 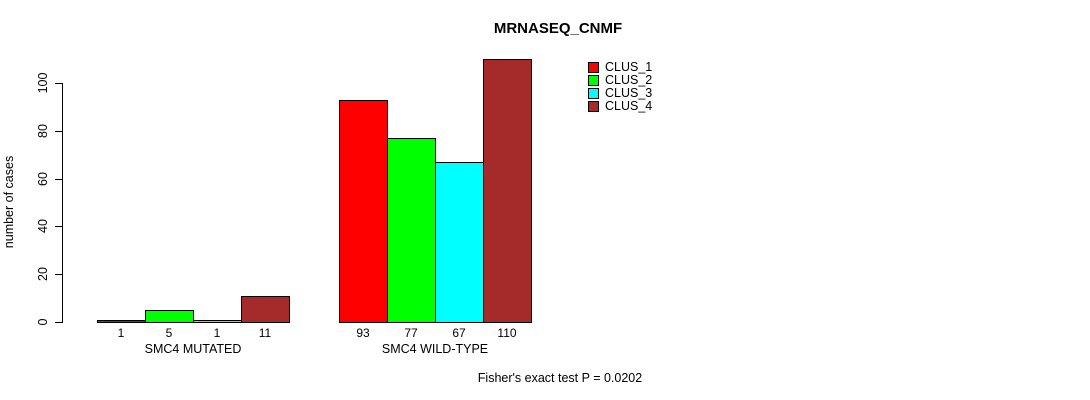 I want to click on y-axis-tick-label: 80, so click(x=43, y=131).